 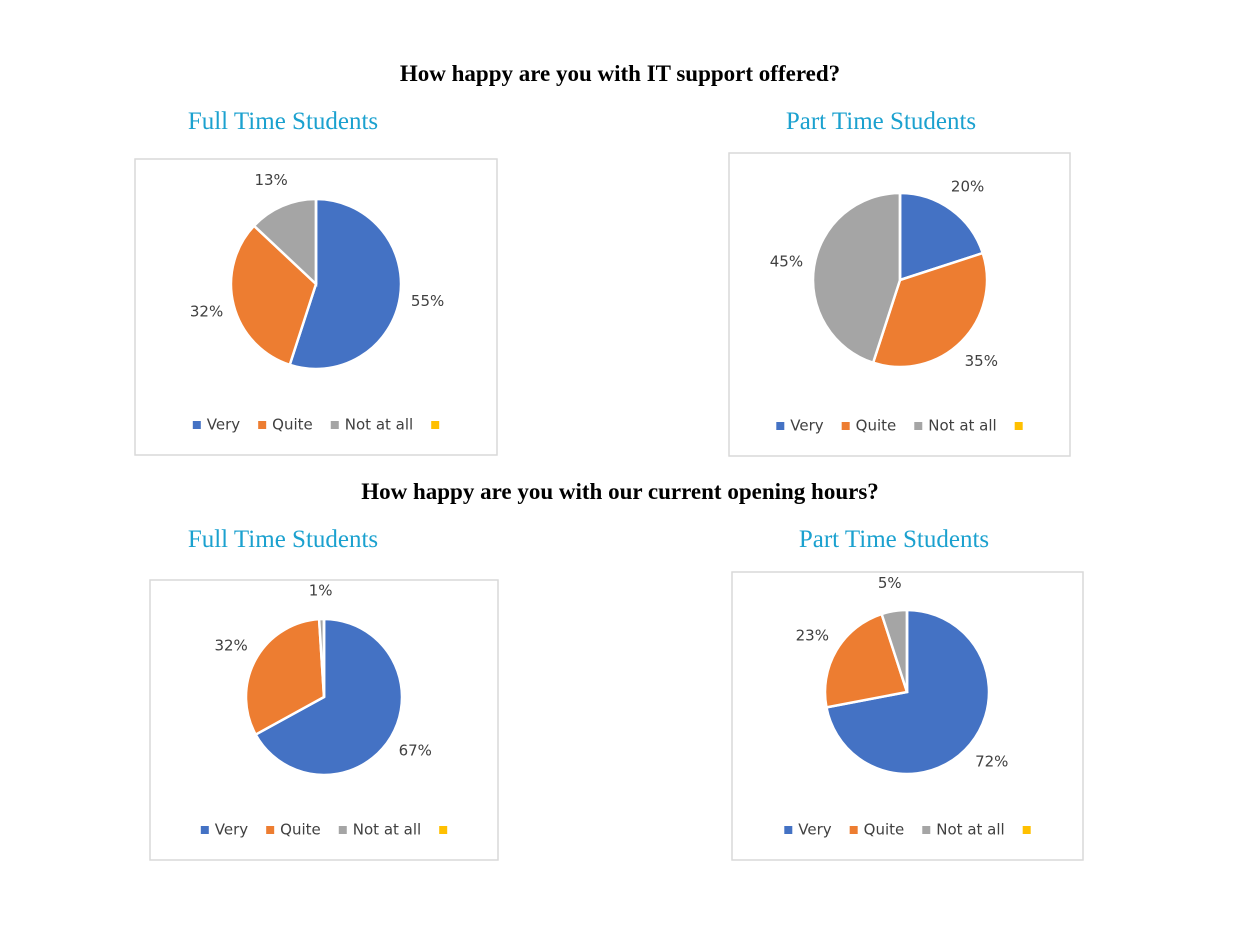 I want to click on data-label: 72%, so click(x=991, y=762).